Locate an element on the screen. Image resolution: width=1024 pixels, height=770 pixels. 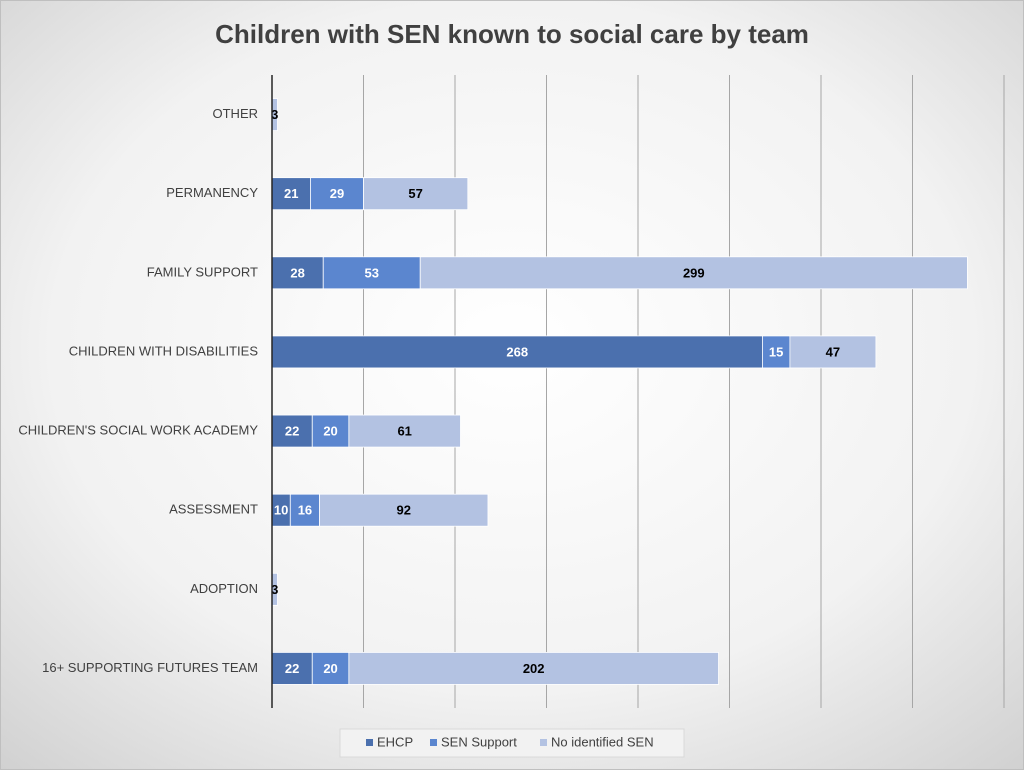
data-label: 21 is located at coordinates (291, 193).